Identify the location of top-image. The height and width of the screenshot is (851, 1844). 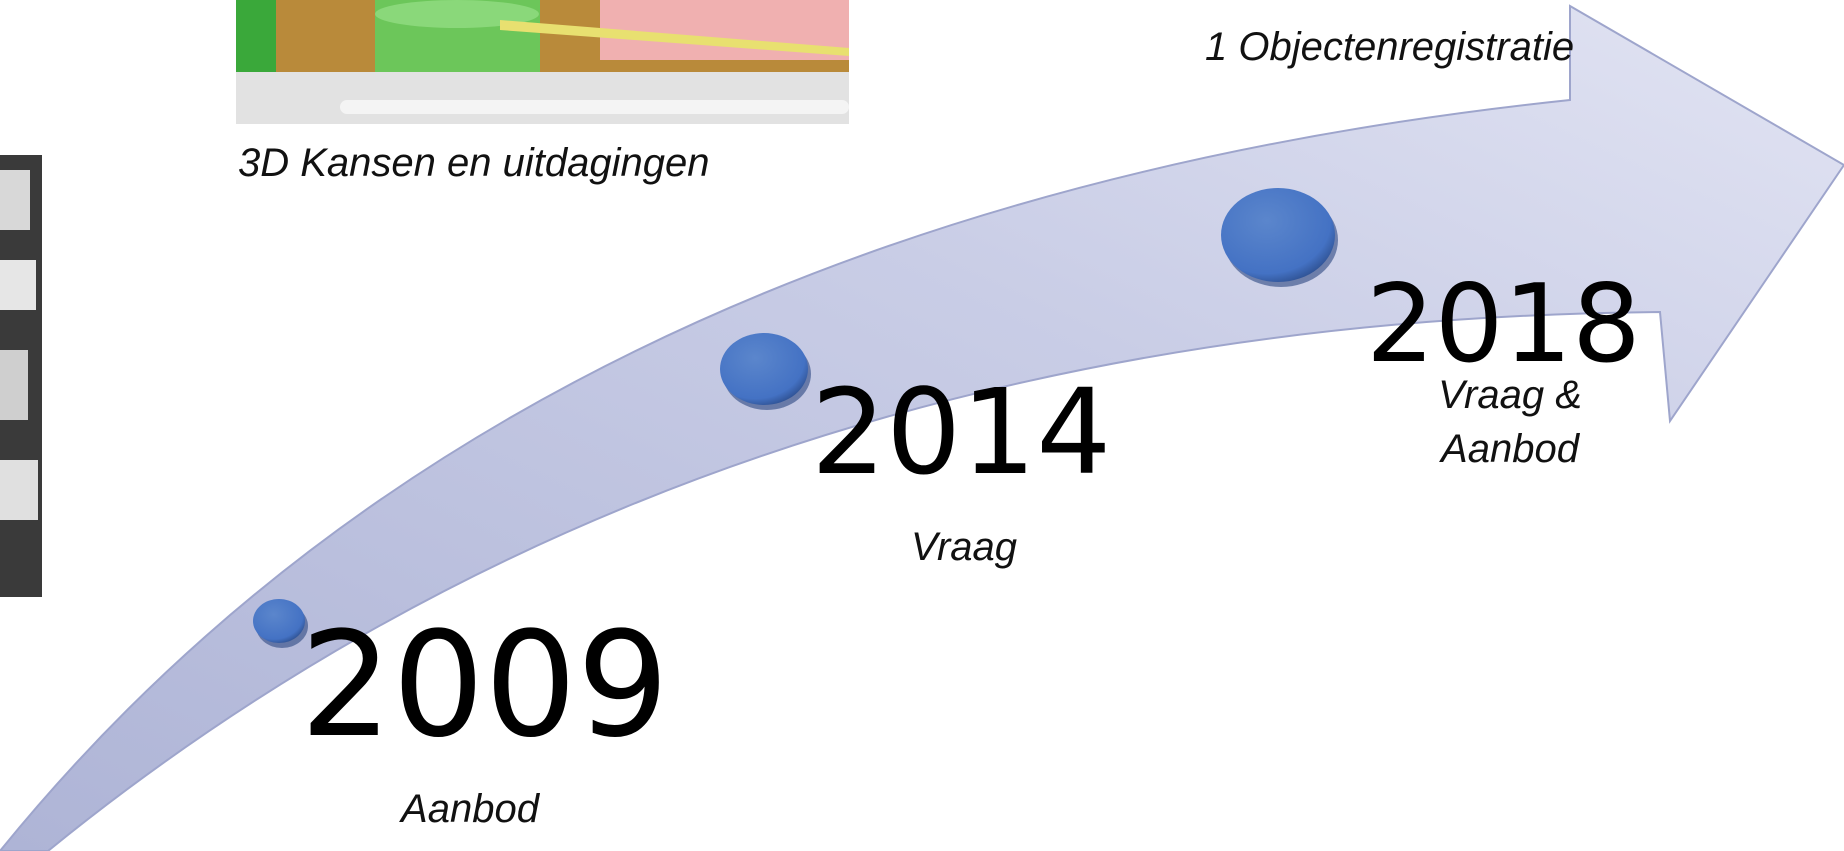
(542, 62).